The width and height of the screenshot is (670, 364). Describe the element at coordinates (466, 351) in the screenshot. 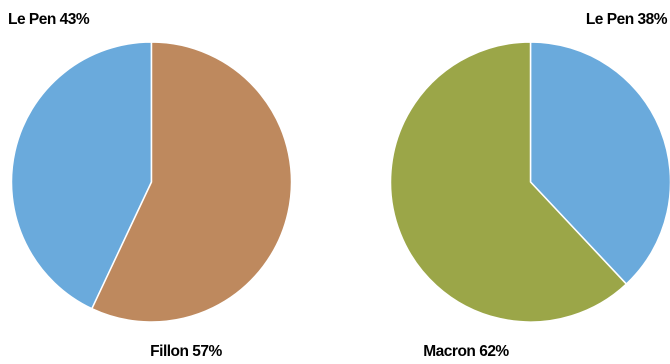

I see `right-pie-label-macron: Macron 62%` at that location.